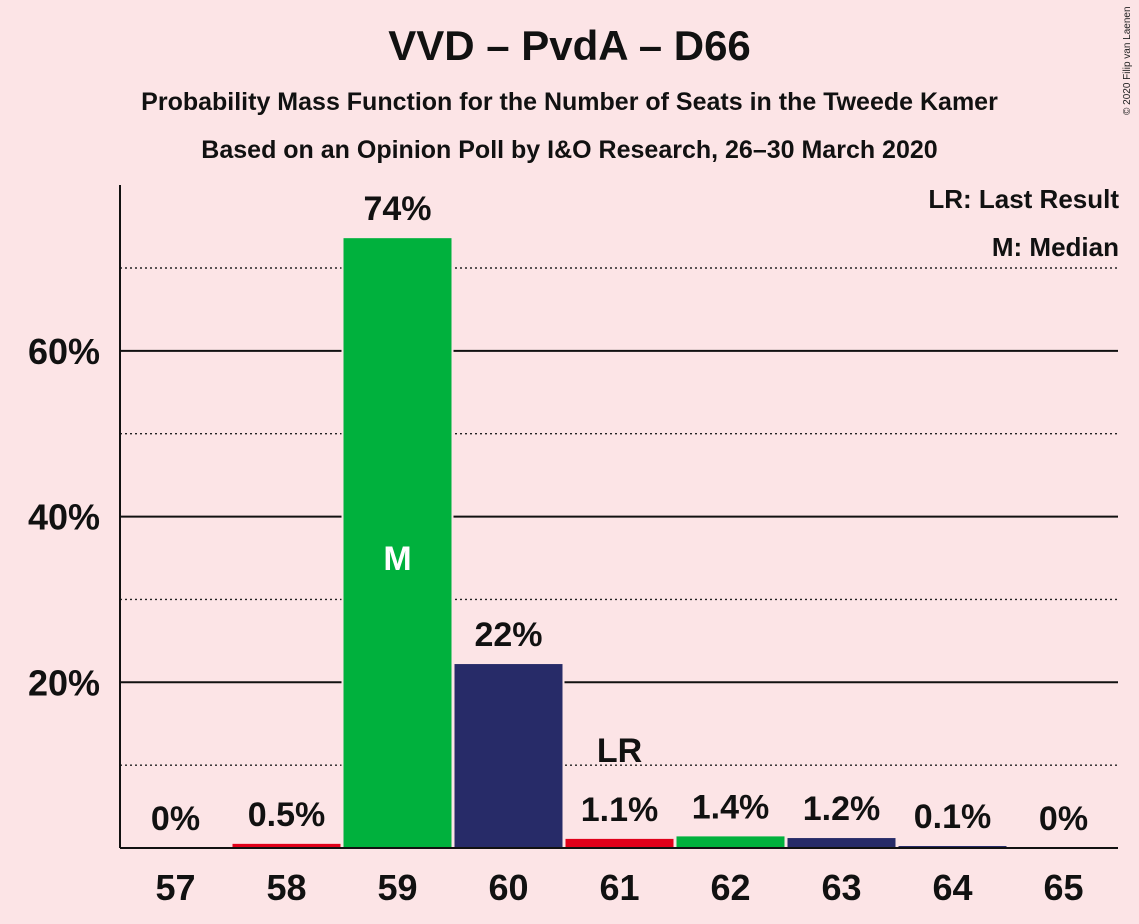 The width and height of the screenshot is (1139, 924). I want to click on value-label-61: 1.1%, so click(620, 810).